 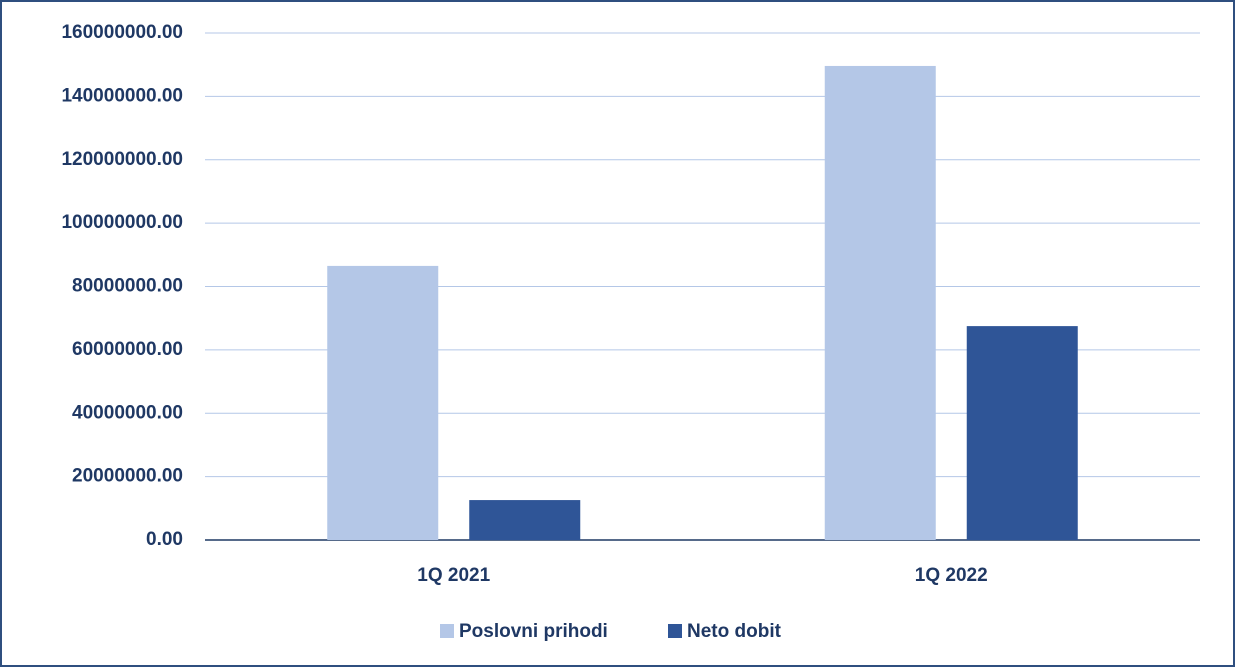 What do you see at coordinates (122, 95) in the screenshot?
I see `y-tick-label: 140000000.00` at bounding box center [122, 95].